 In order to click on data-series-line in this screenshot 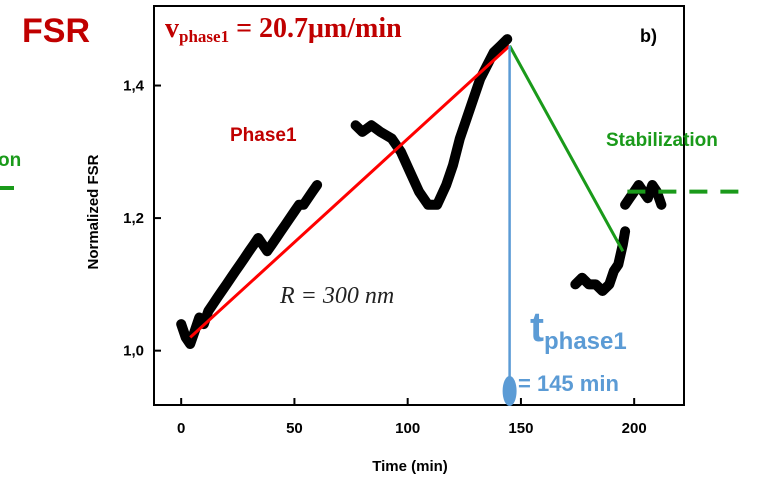, I will do `click(600, 261)`.